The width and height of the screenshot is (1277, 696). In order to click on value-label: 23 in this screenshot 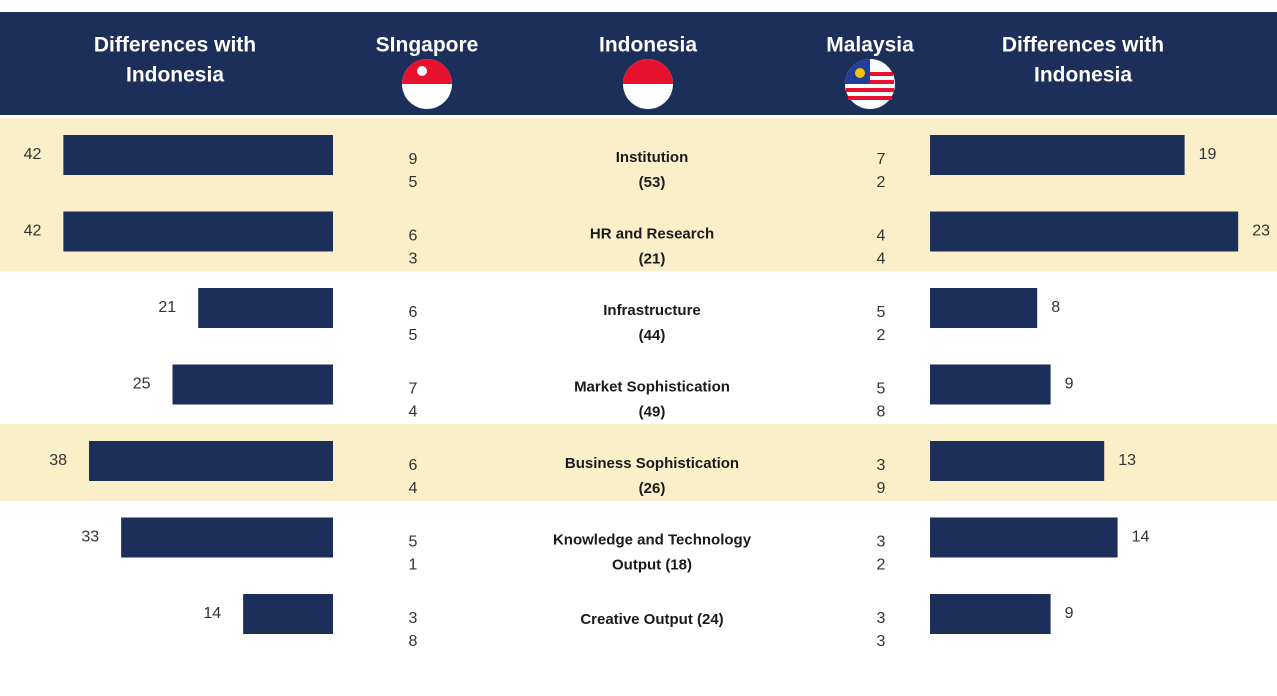, I will do `click(1261, 231)`.